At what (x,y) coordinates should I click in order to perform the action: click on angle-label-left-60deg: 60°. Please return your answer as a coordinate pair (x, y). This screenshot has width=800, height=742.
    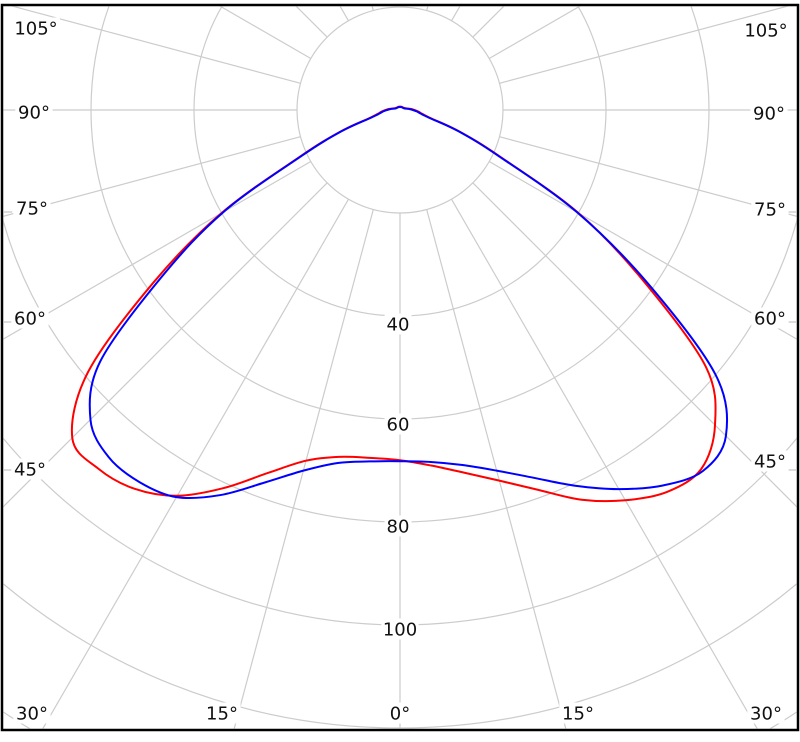
    Looking at the image, I should click on (30, 318).